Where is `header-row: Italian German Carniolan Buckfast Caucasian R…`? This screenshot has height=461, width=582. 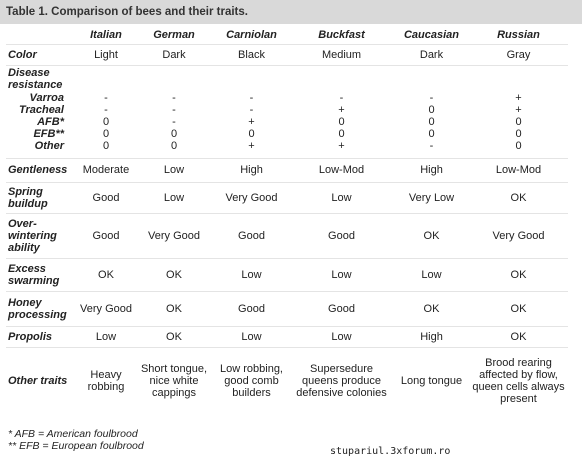 header-row: Italian German Carniolan Buckfast Caucasian R… is located at coordinates (287, 35).